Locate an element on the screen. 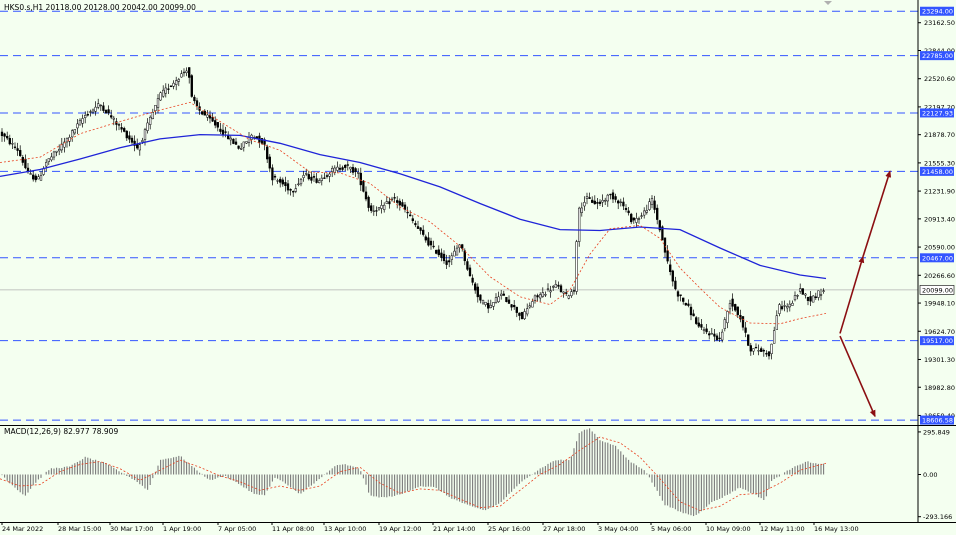 Image resolution: width=956 pixels, height=535 pixels. price-tick-label: 22520.60 is located at coordinates (939, 79).